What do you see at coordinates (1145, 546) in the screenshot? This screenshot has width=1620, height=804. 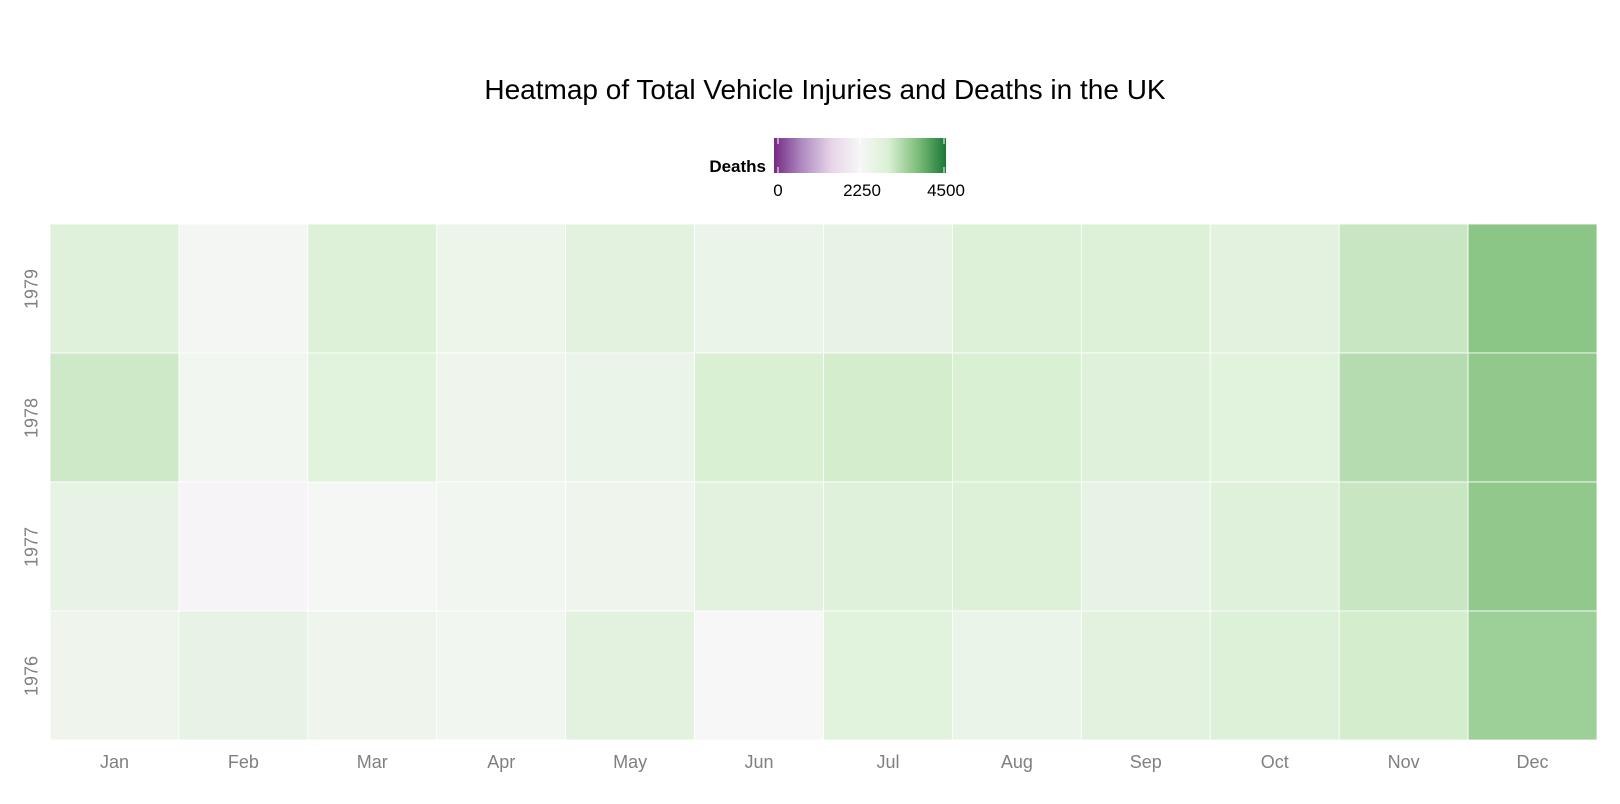 I see `heatmap-cell-1977-sep` at bounding box center [1145, 546].